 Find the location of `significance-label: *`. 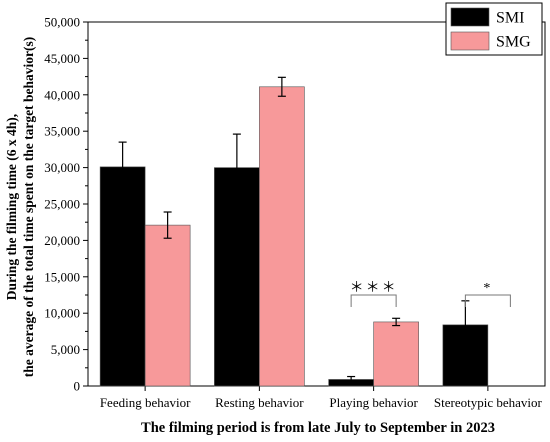

significance-label: * is located at coordinates (487, 288).